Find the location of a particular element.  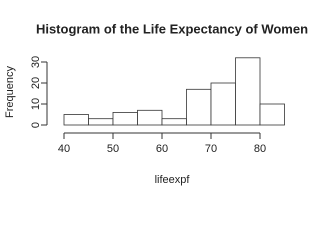

y-tick-label: 10 is located at coordinates (36, 104).